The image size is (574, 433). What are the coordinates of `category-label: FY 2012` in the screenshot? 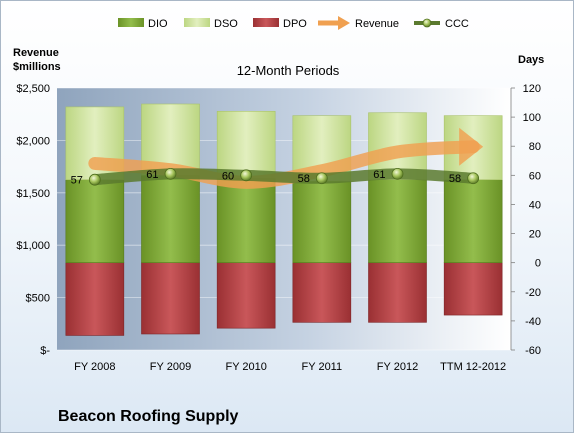 It's located at (397, 367).